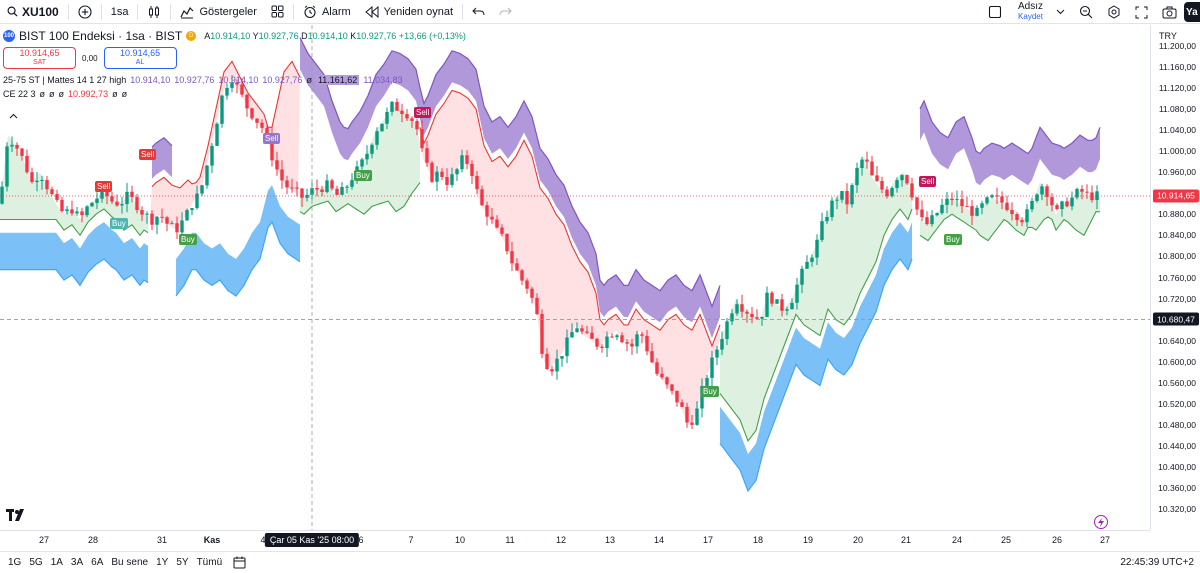 Image resolution: width=1200 pixels, height=573 pixels. I want to click on indicators-button: Göstergeler, so click(218, 12).